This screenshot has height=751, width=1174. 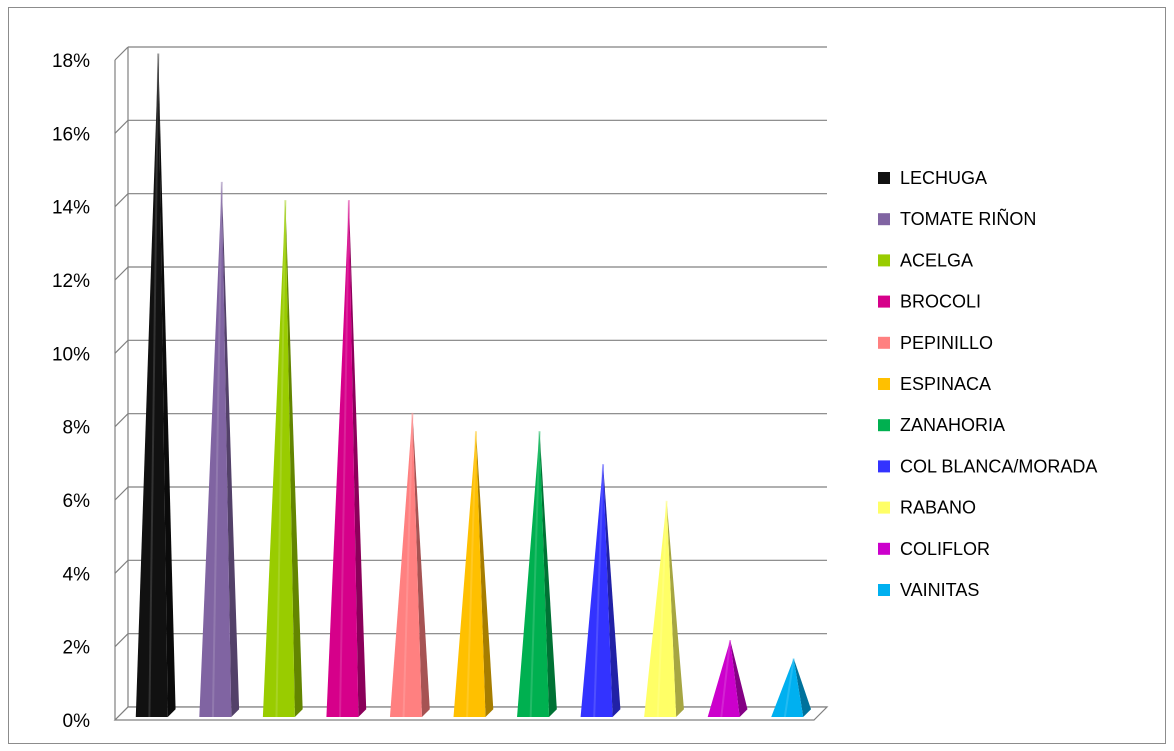 I want to click on bar-acelga, so click(x=282, y=459).